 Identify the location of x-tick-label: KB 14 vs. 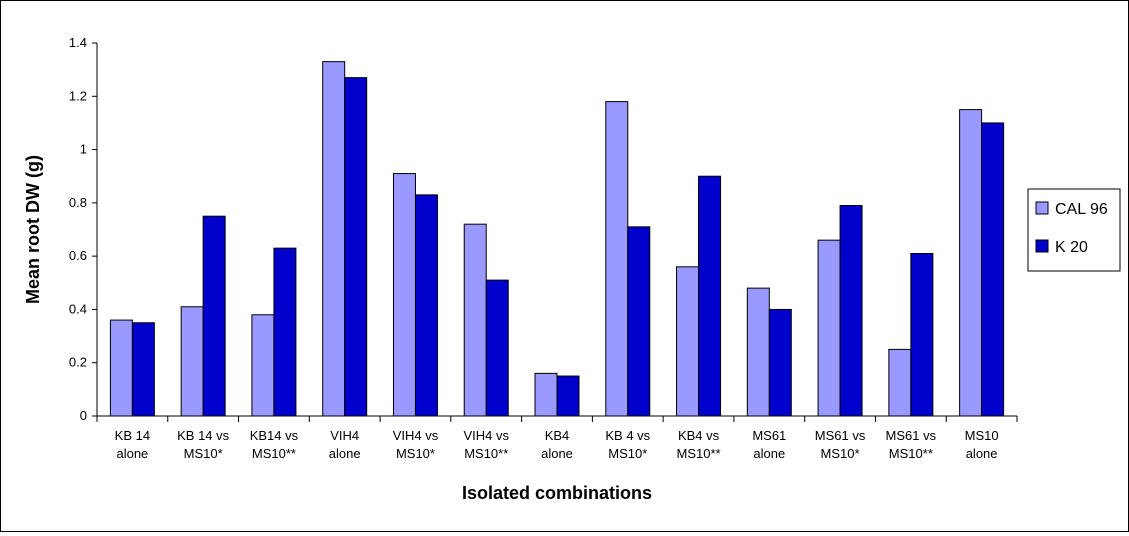
(203, 435).